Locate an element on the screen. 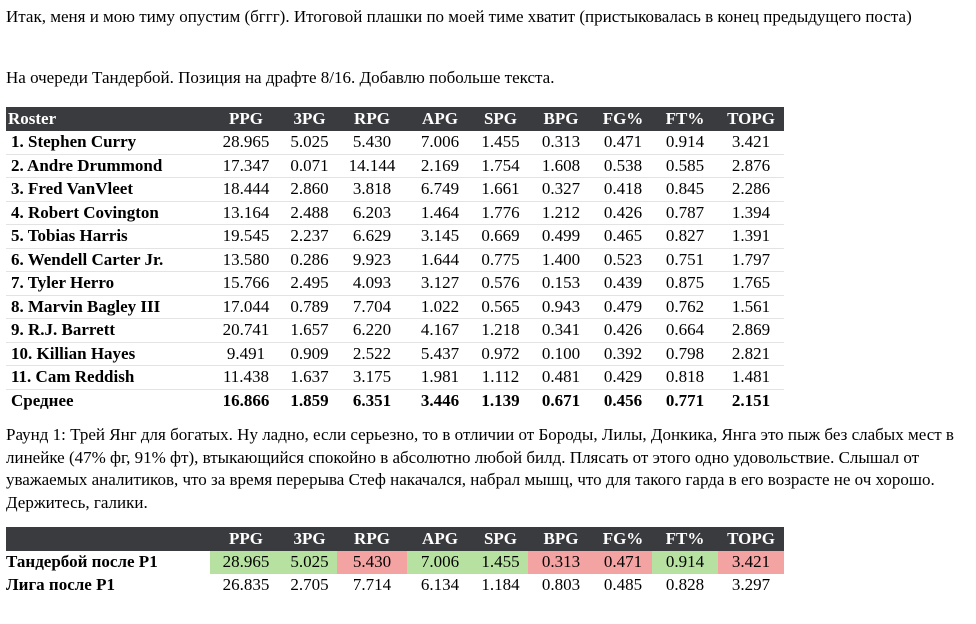 The width and height of the screenshot is (976, 624). stat-cell: 0.972 is located at coordinates (500, 354).